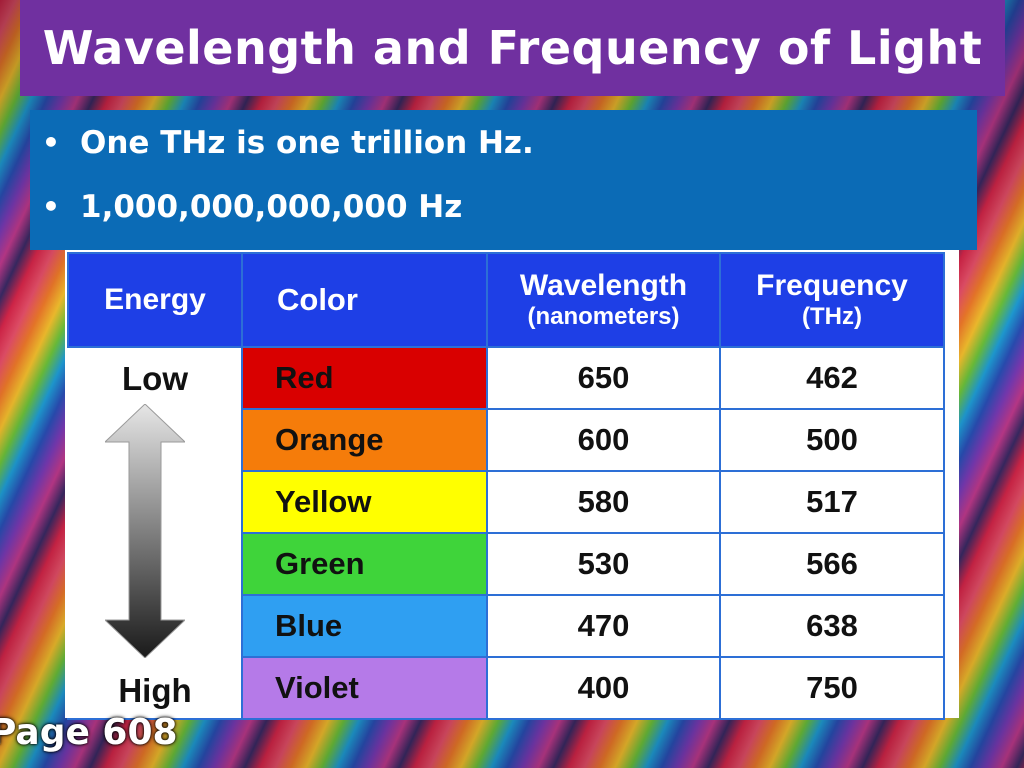 This screenshot has width=1024, height=768. I want to click on bullet-text: One THz is one trillion Hz., so click(307, 143).